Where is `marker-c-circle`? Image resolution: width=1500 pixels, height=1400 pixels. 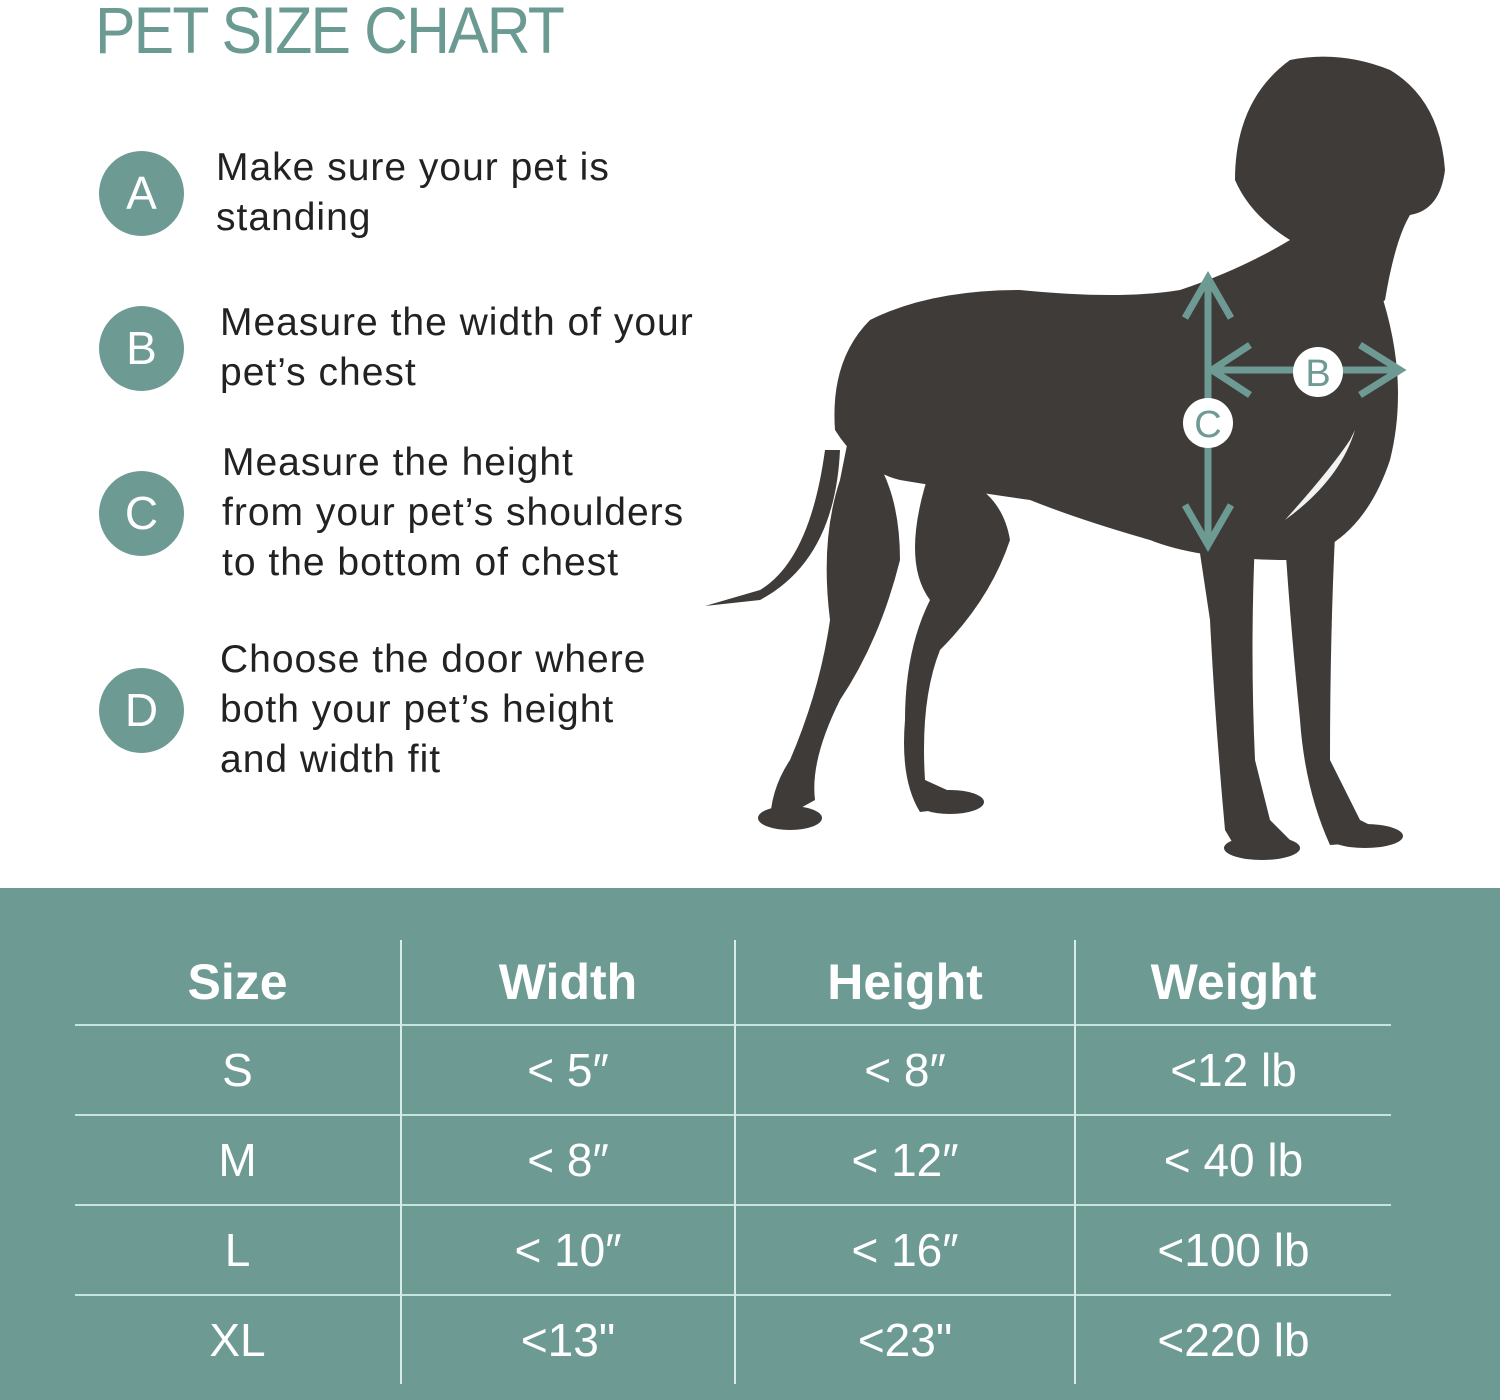 marker-c-circle is located at coordinates (1208, 423).